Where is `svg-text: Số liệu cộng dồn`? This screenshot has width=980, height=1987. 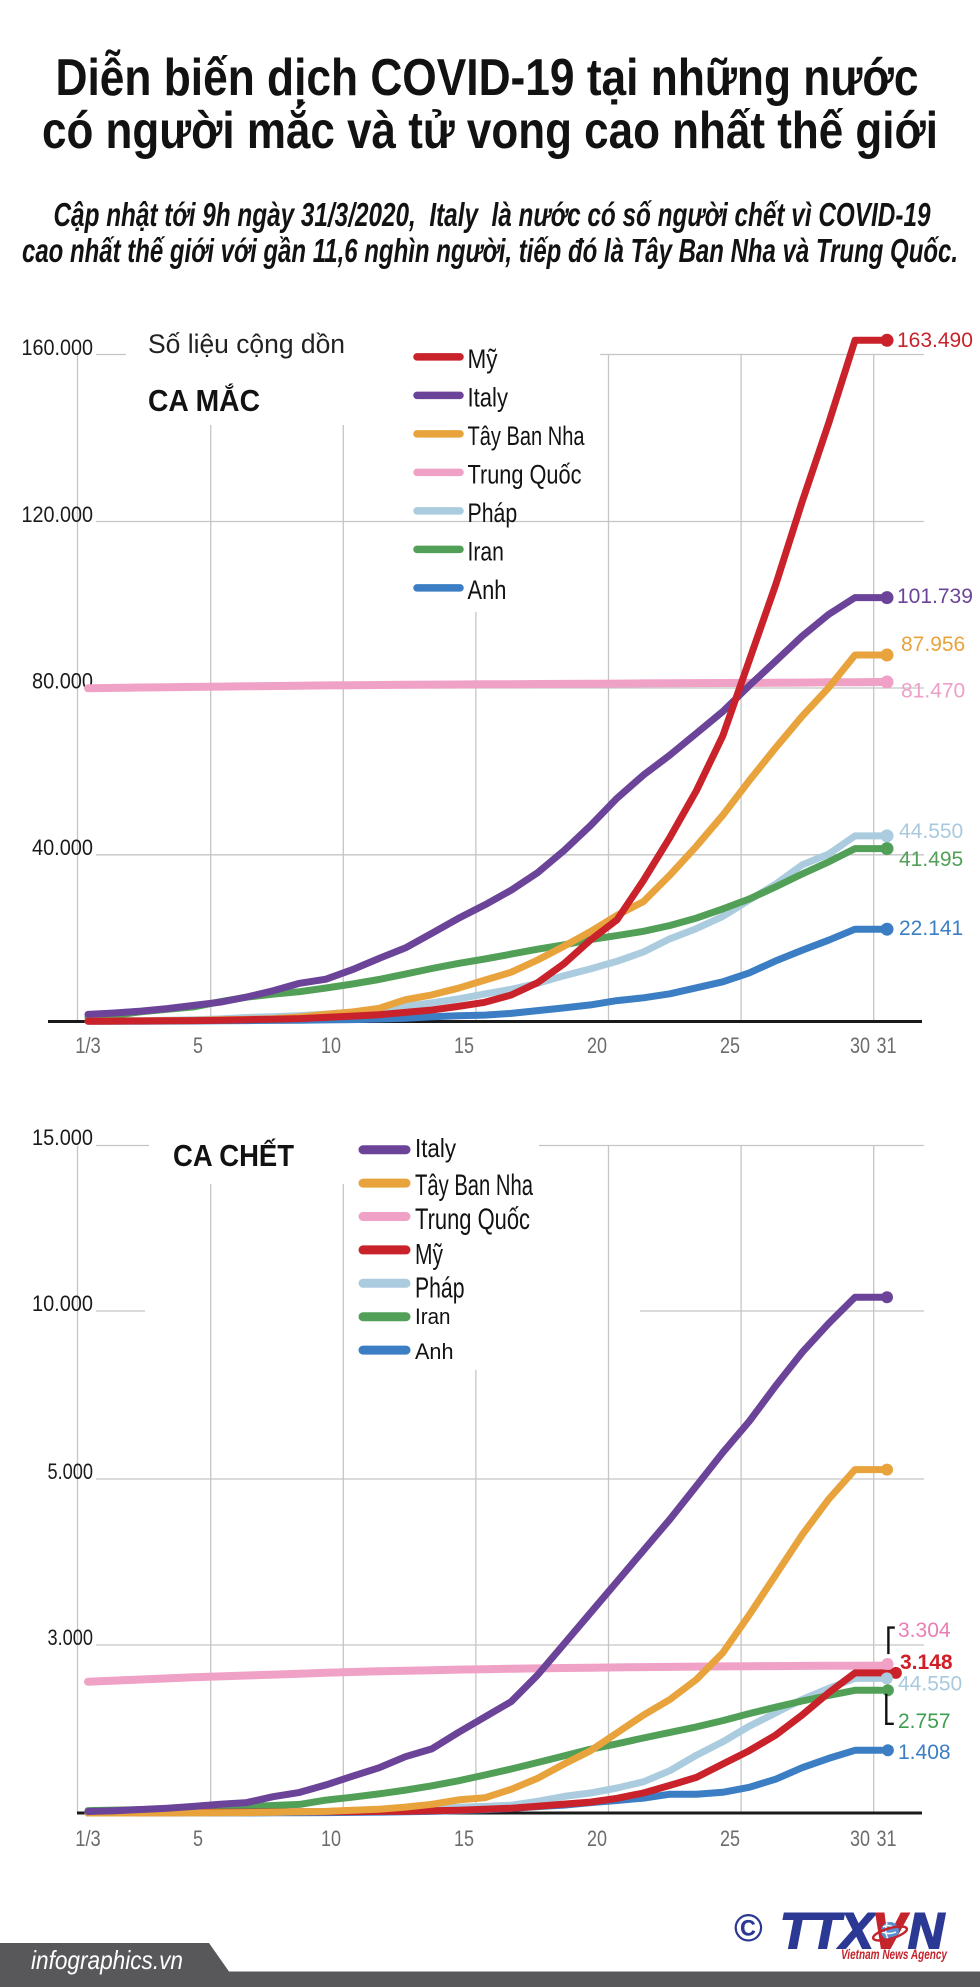 svg-text: Số liệu cộng dồn is located at coordinates (246, 344).